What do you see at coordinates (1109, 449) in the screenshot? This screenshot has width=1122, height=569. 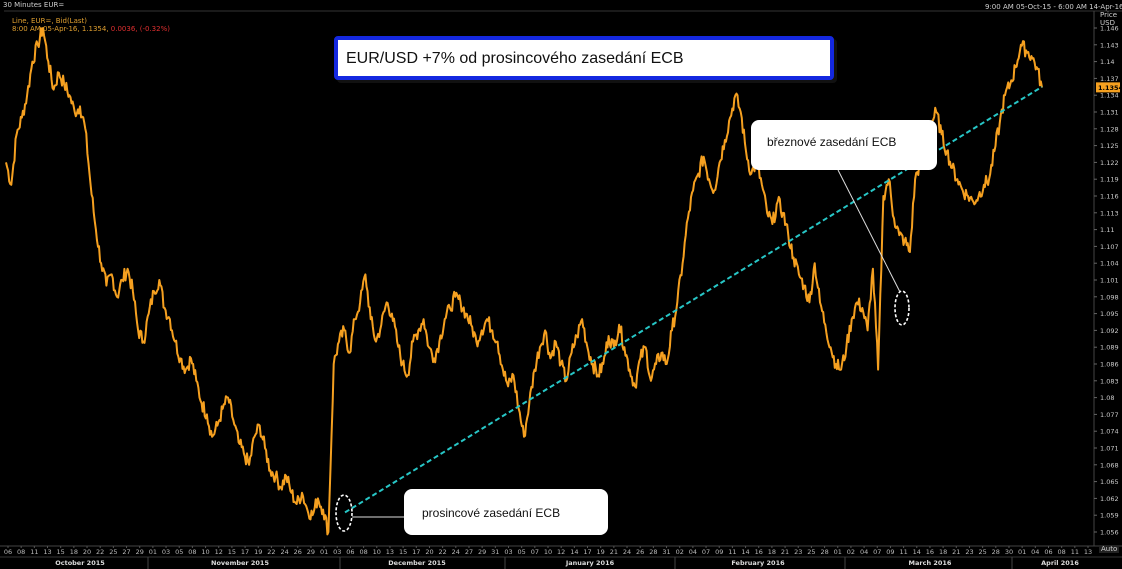 I see `y-tick-label: 1.071` at bounding box center [1109, 449].